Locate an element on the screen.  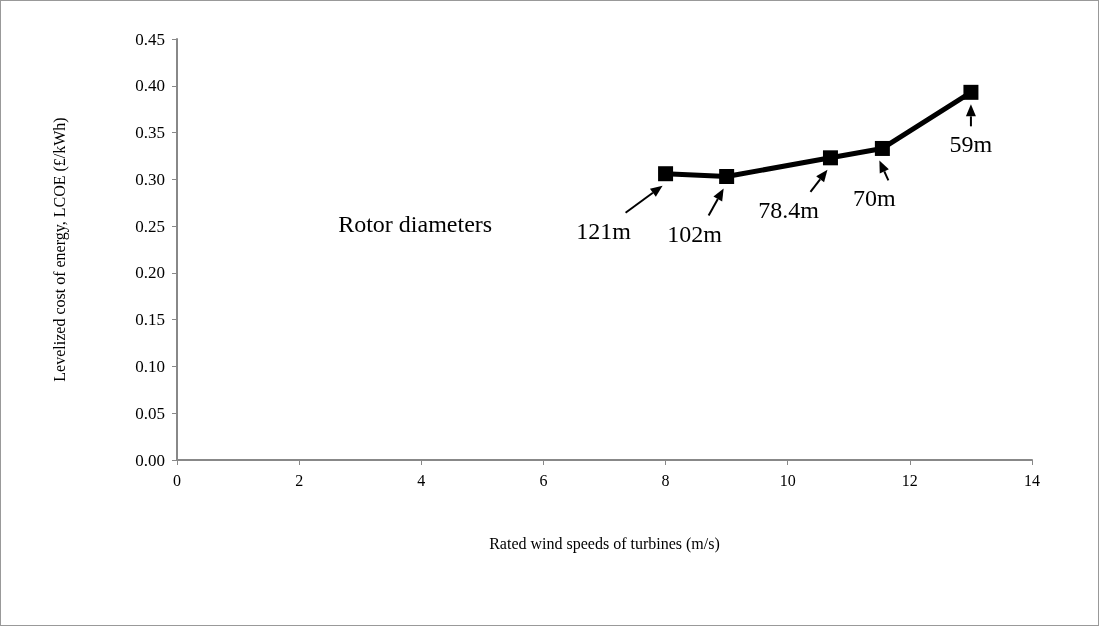
annotation: 59m is located at coordinates (971, 144).